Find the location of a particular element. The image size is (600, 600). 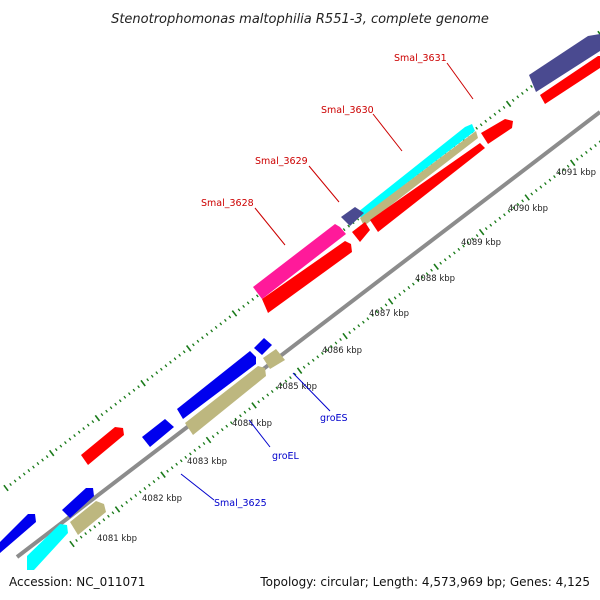

gene-arrow-cyan-edge is located at coordinates (47, 547).